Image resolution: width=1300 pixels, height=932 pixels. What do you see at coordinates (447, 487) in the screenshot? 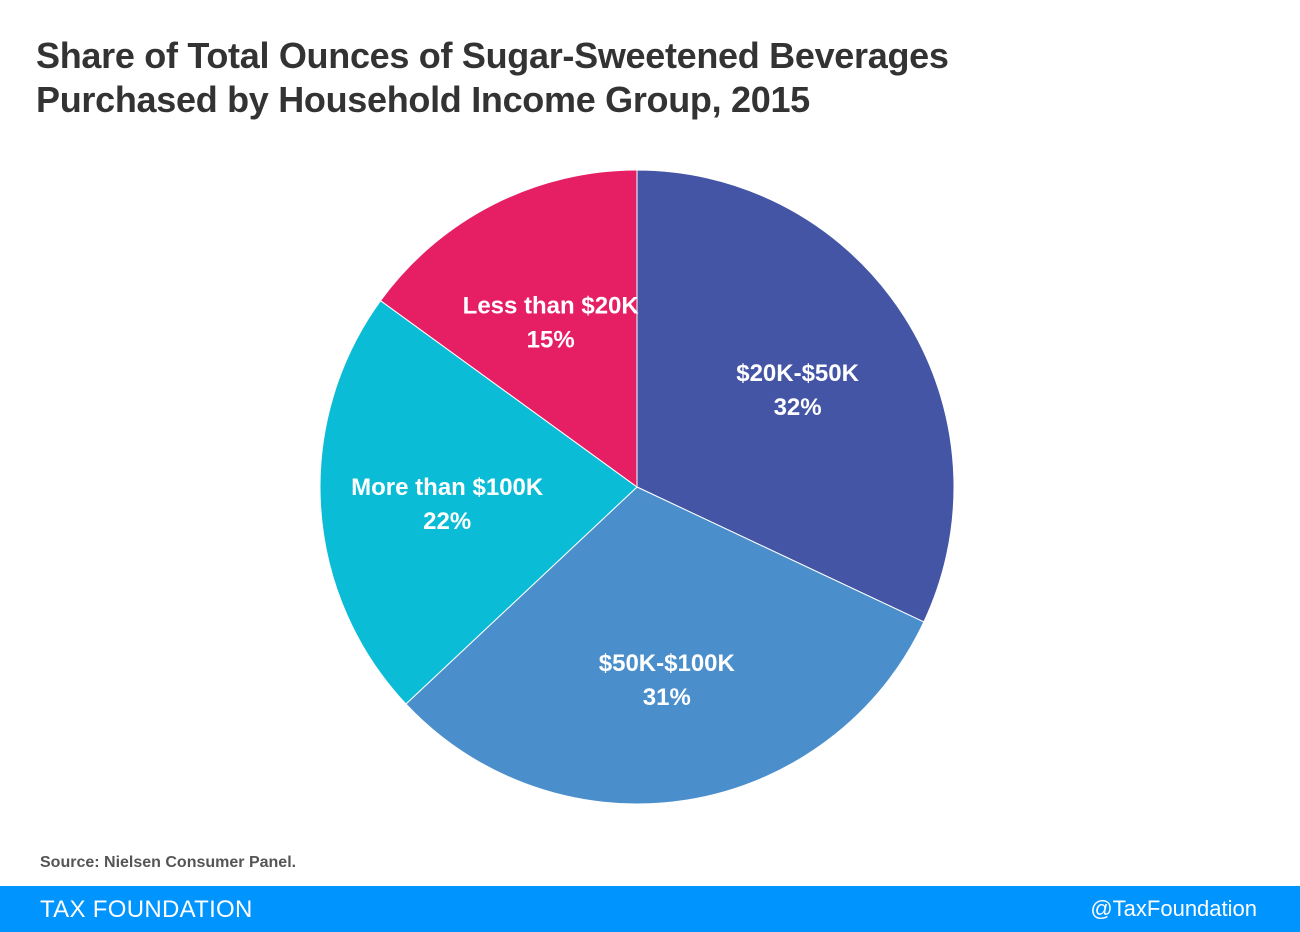
I see `slice-category-label: More than $100K` at bounding box center [447, 487].